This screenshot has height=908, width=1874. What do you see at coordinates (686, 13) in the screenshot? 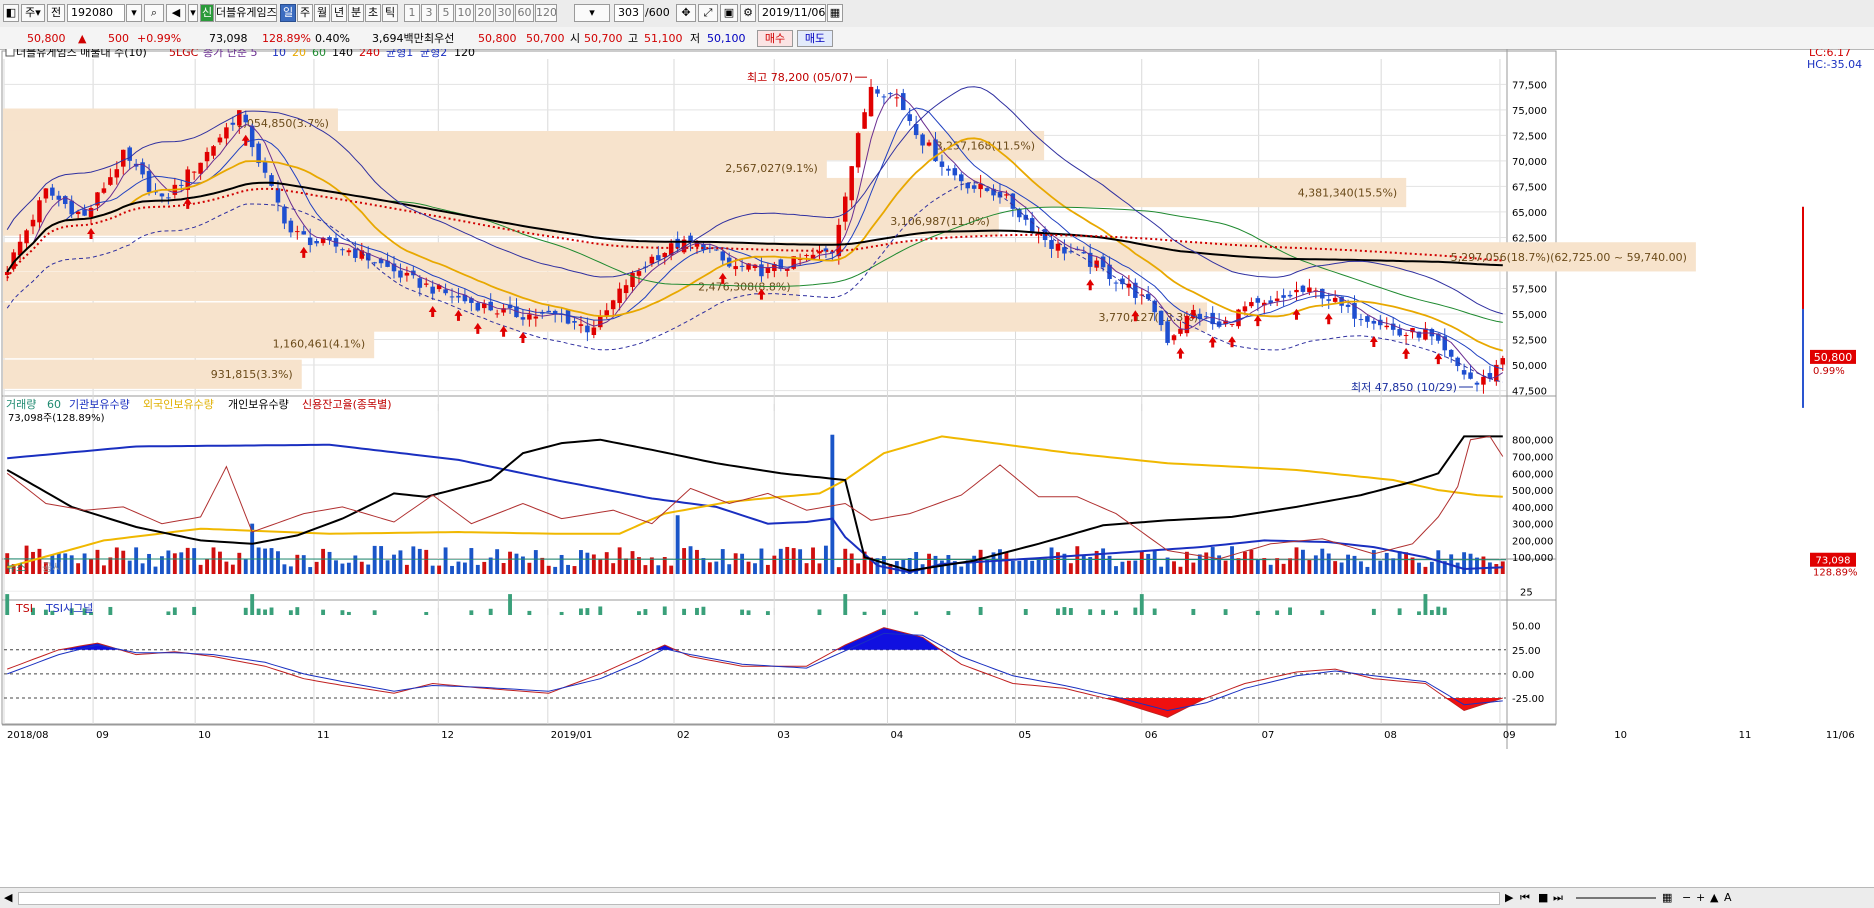
I see `crosshair-icon: ✥` at bounding box center [686, 13].